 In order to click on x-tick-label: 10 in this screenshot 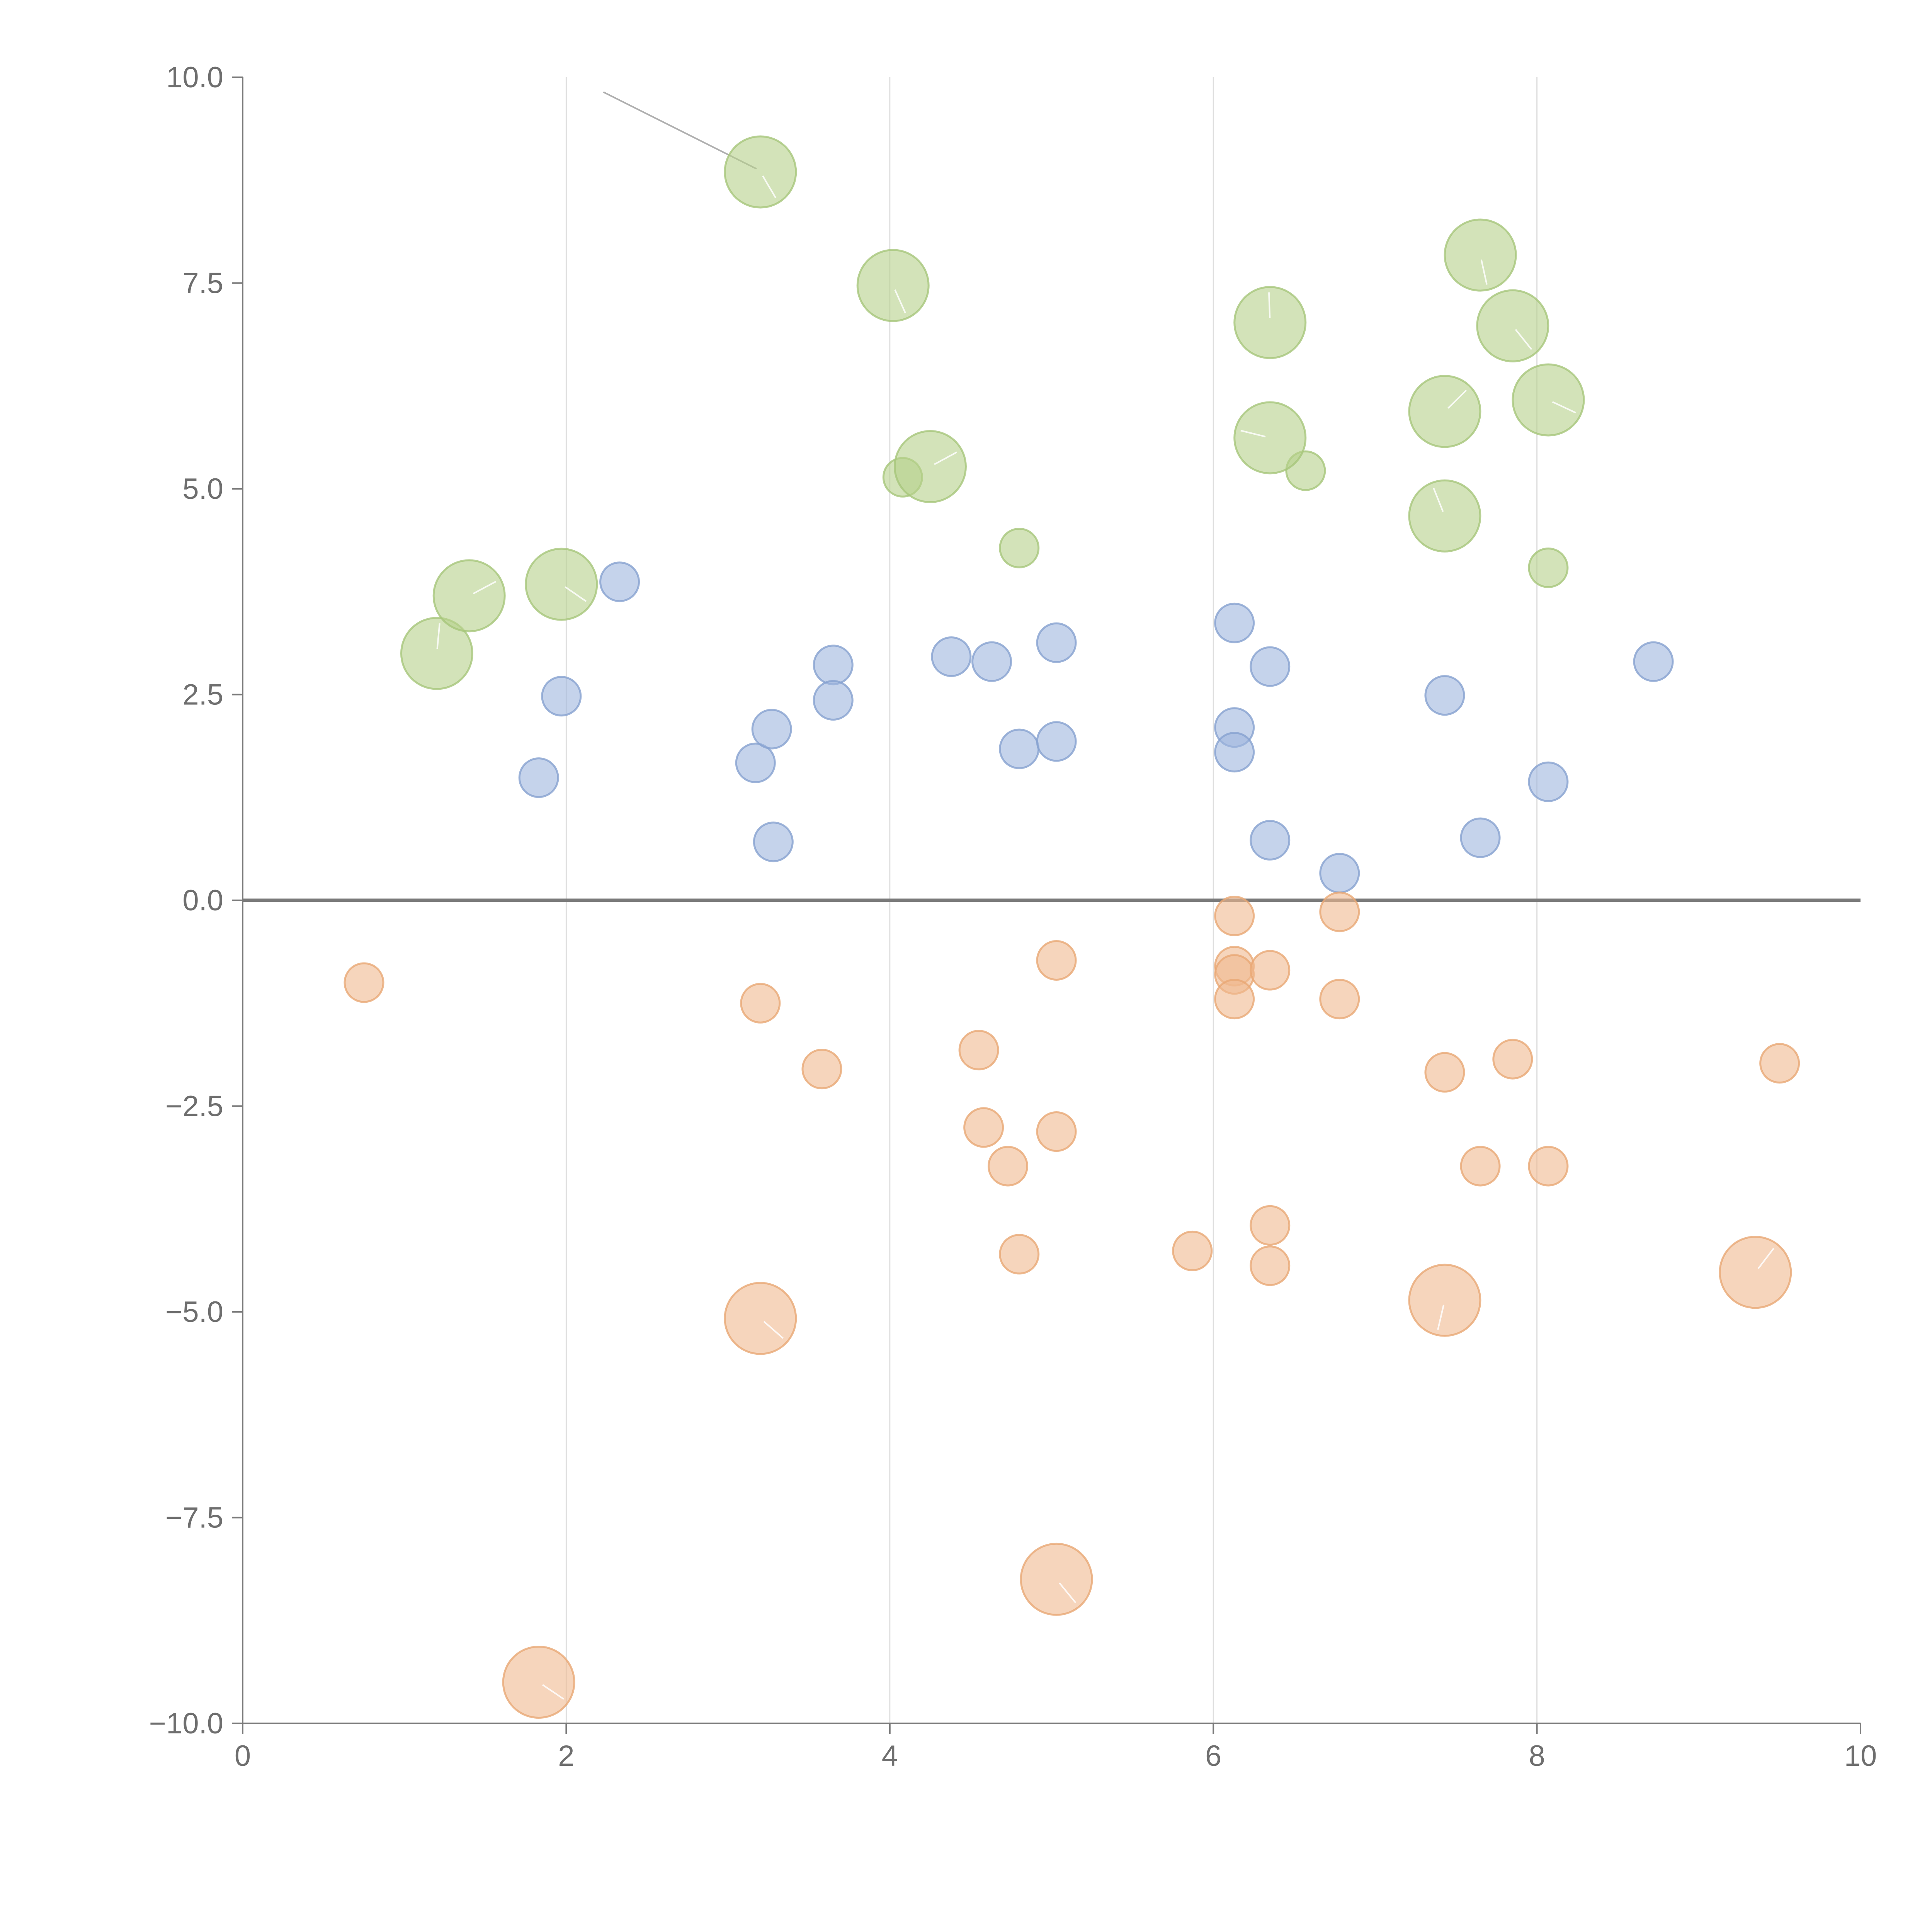, I will do `click(1860, 1756)`.